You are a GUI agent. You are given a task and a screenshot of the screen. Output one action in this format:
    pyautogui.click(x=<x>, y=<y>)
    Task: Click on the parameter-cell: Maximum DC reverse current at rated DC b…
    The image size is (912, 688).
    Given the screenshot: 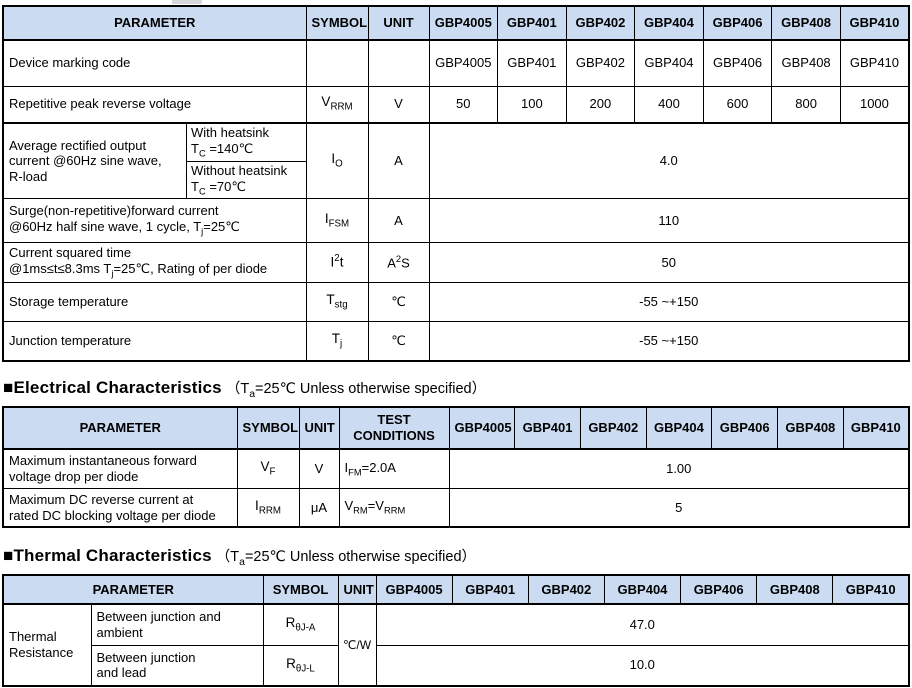 What is the action you would take?
    pyautogui.click(x=120, y=507)
    